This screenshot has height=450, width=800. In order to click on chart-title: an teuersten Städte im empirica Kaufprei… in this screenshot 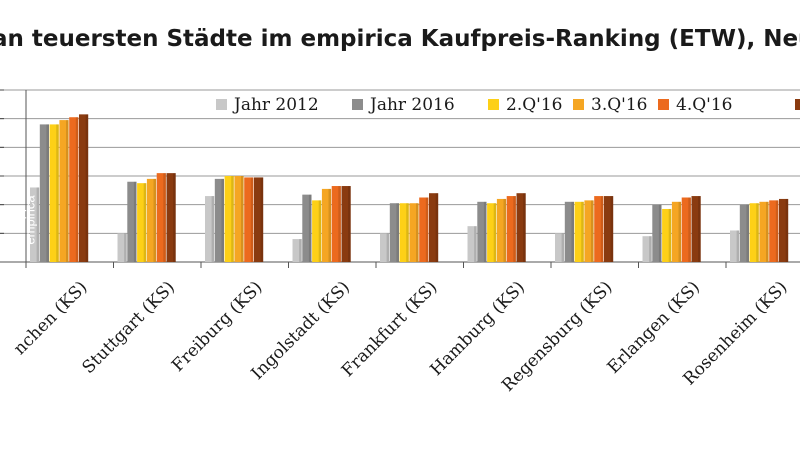, I will do `click(400, 39)`.